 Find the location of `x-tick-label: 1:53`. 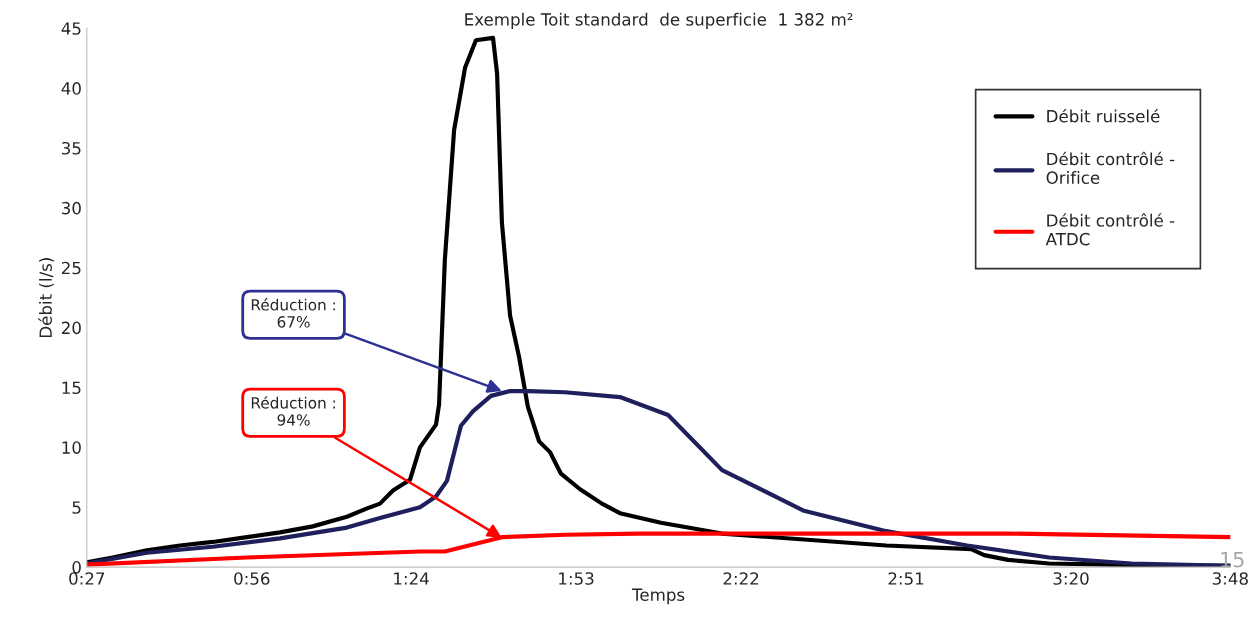

x-tick-label: 1:53 is located at coordinates (576, 578).